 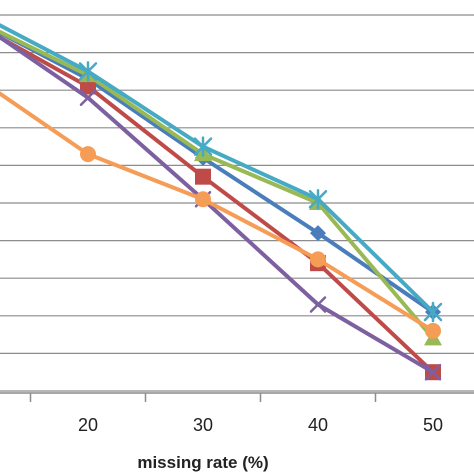 I want to click on x-axis-title: missing rate (%), so click(x=202, y=462).